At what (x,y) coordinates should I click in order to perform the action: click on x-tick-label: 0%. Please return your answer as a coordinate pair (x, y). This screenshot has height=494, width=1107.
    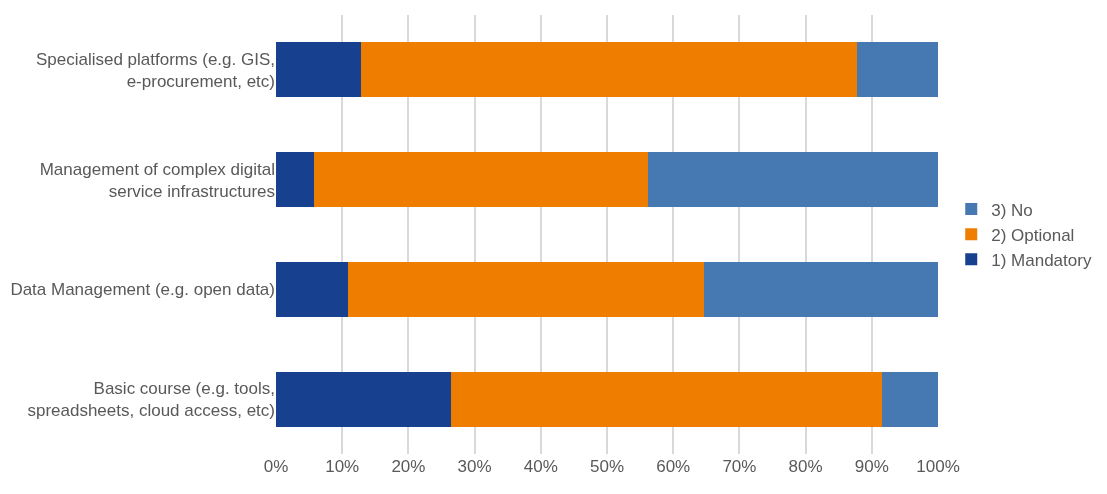
    Looking at the image, I should click on (276, 466).